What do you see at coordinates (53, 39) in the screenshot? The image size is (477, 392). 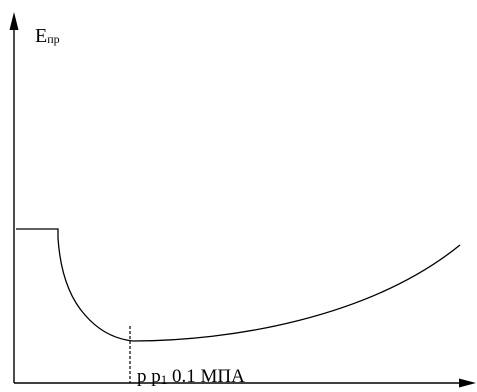 I see `y-axis-label-subscript: пр` at bounding box center [53, 39].